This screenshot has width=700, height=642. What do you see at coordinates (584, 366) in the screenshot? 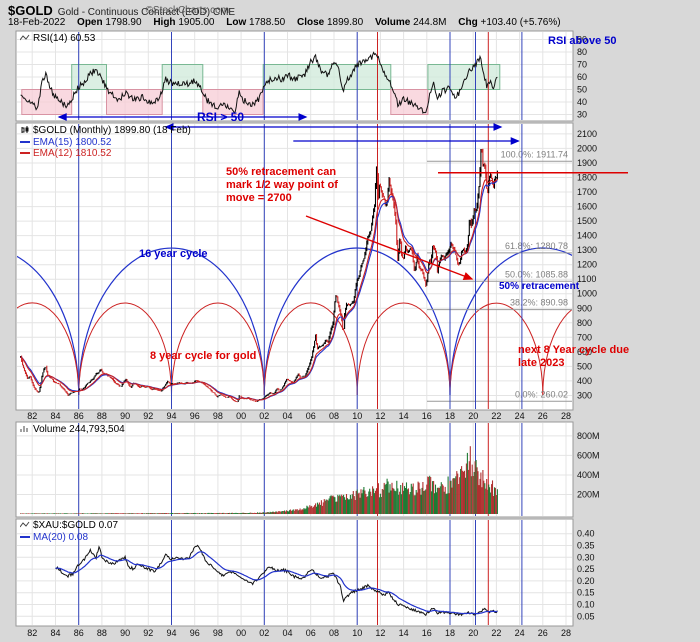
I see `svg-text: 500` at bounding box center [584, 366].